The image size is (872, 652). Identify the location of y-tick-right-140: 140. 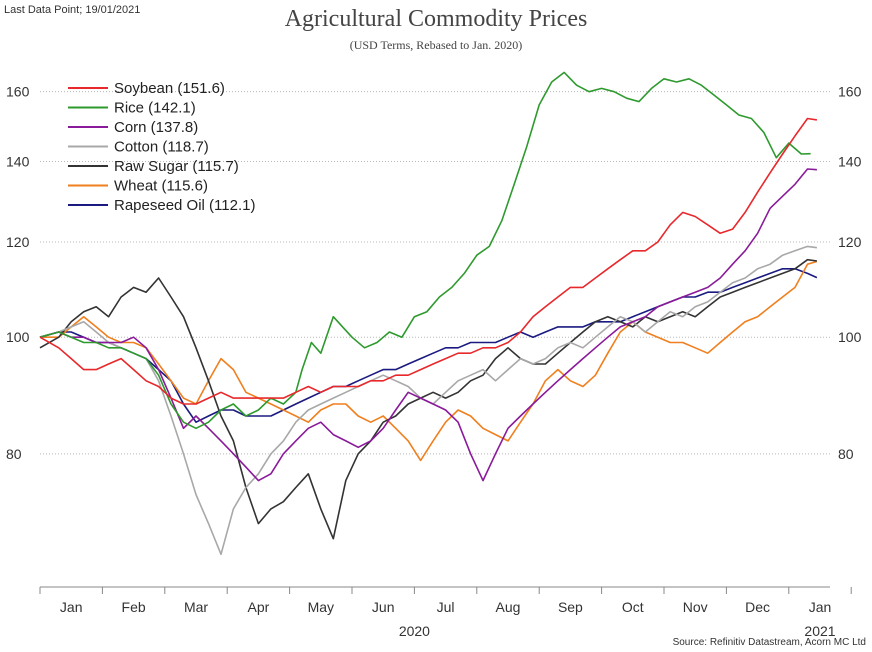
(850, 161).